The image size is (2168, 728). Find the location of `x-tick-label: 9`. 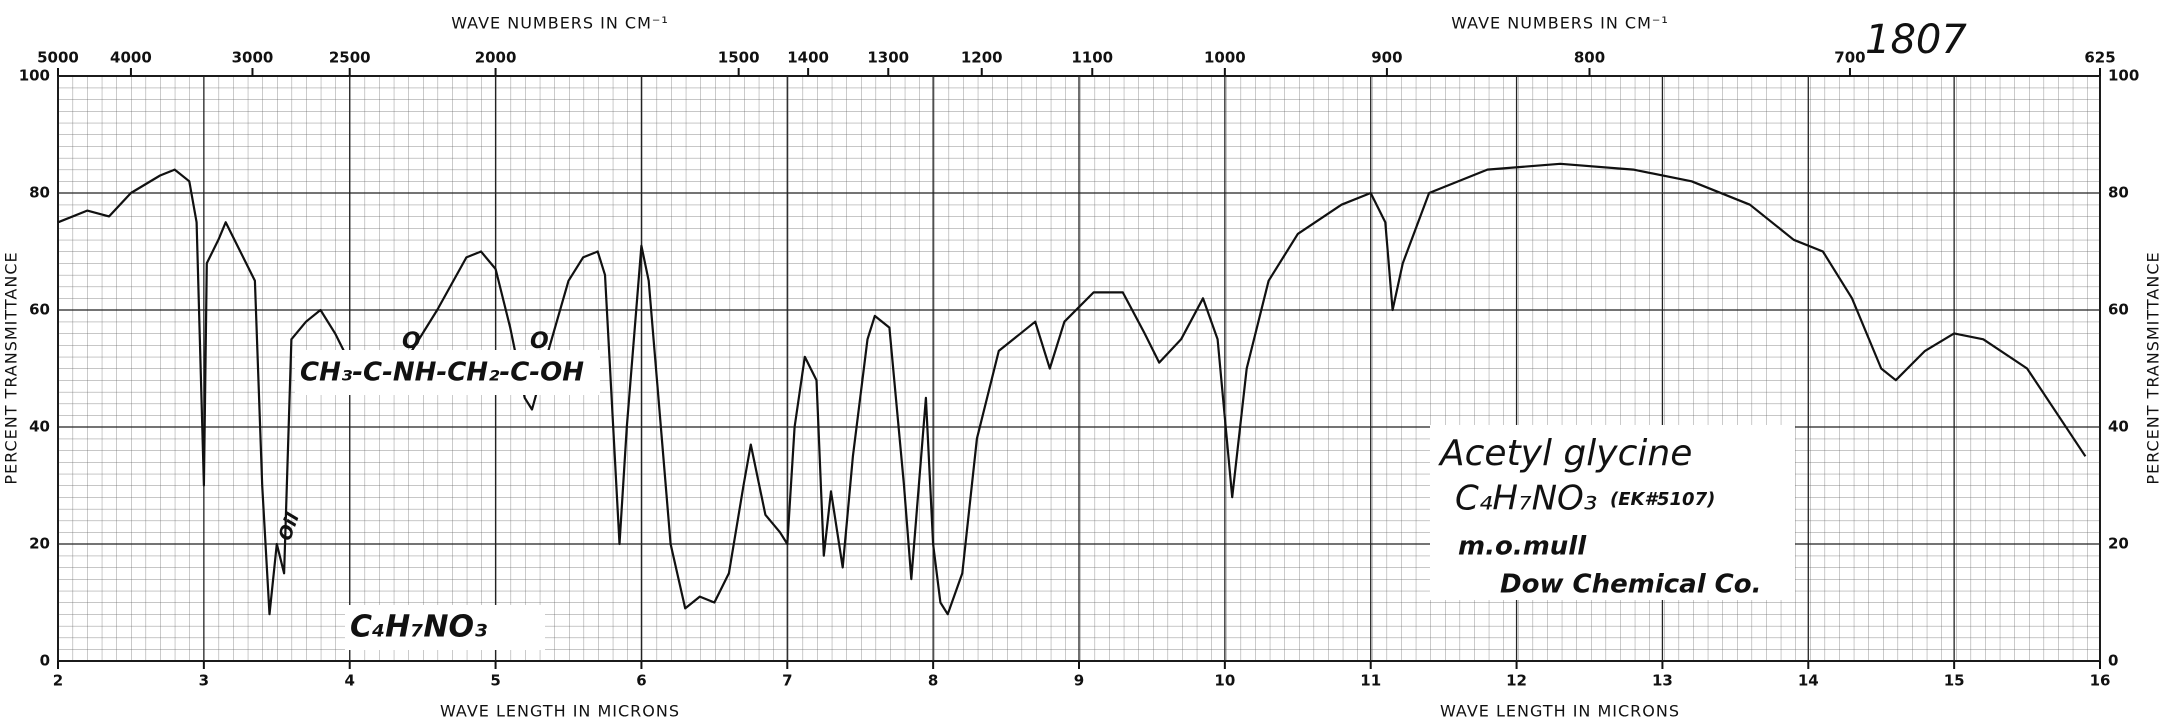

x-tick-label: 9 is located at coordinates (1079, 681).